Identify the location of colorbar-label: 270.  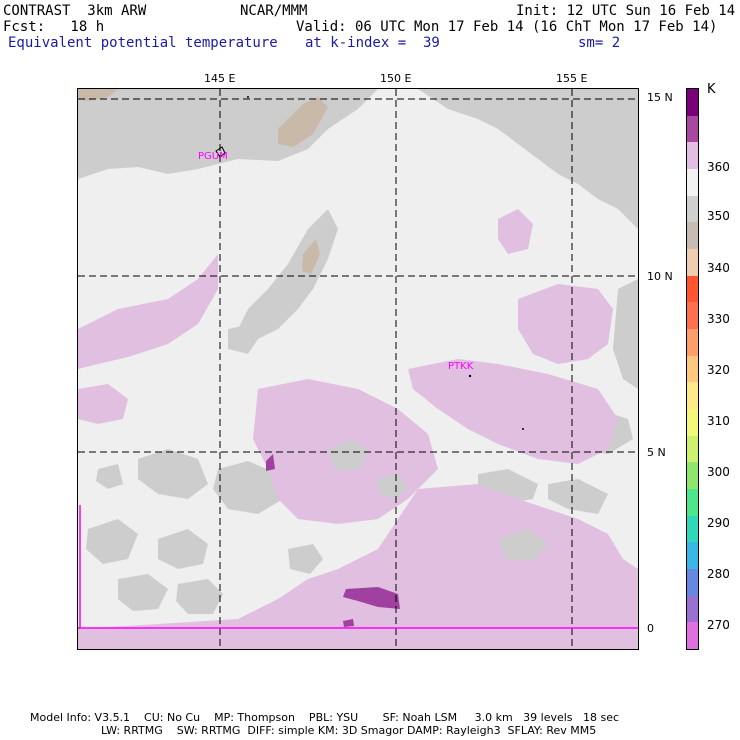
(718, 625).